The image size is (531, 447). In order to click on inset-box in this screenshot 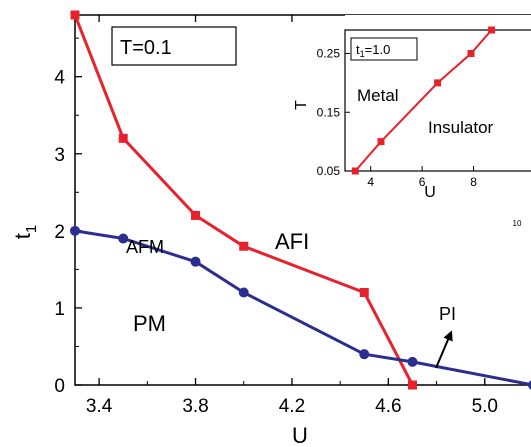, I will do `click(384, 49)`.